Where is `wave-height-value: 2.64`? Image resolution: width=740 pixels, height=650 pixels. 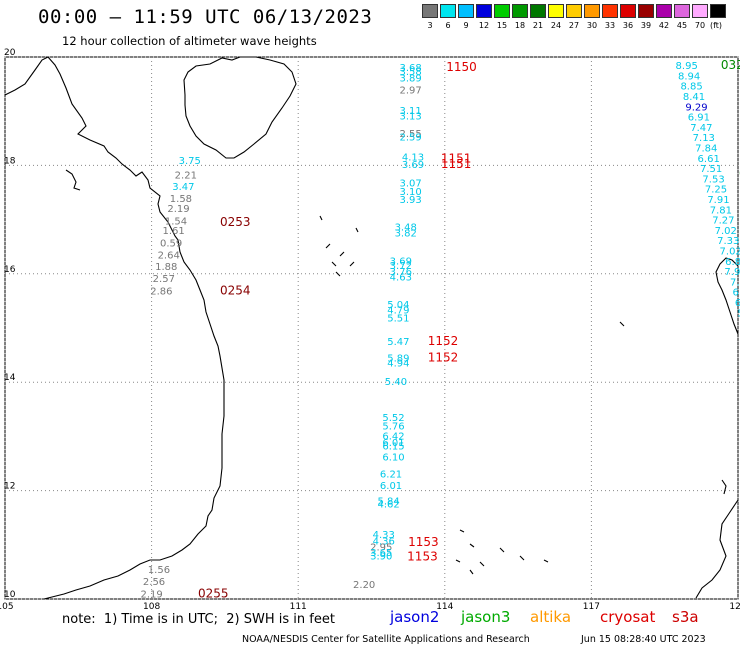
wave-height-value: 2.64 is located at coordinates (169, 255).